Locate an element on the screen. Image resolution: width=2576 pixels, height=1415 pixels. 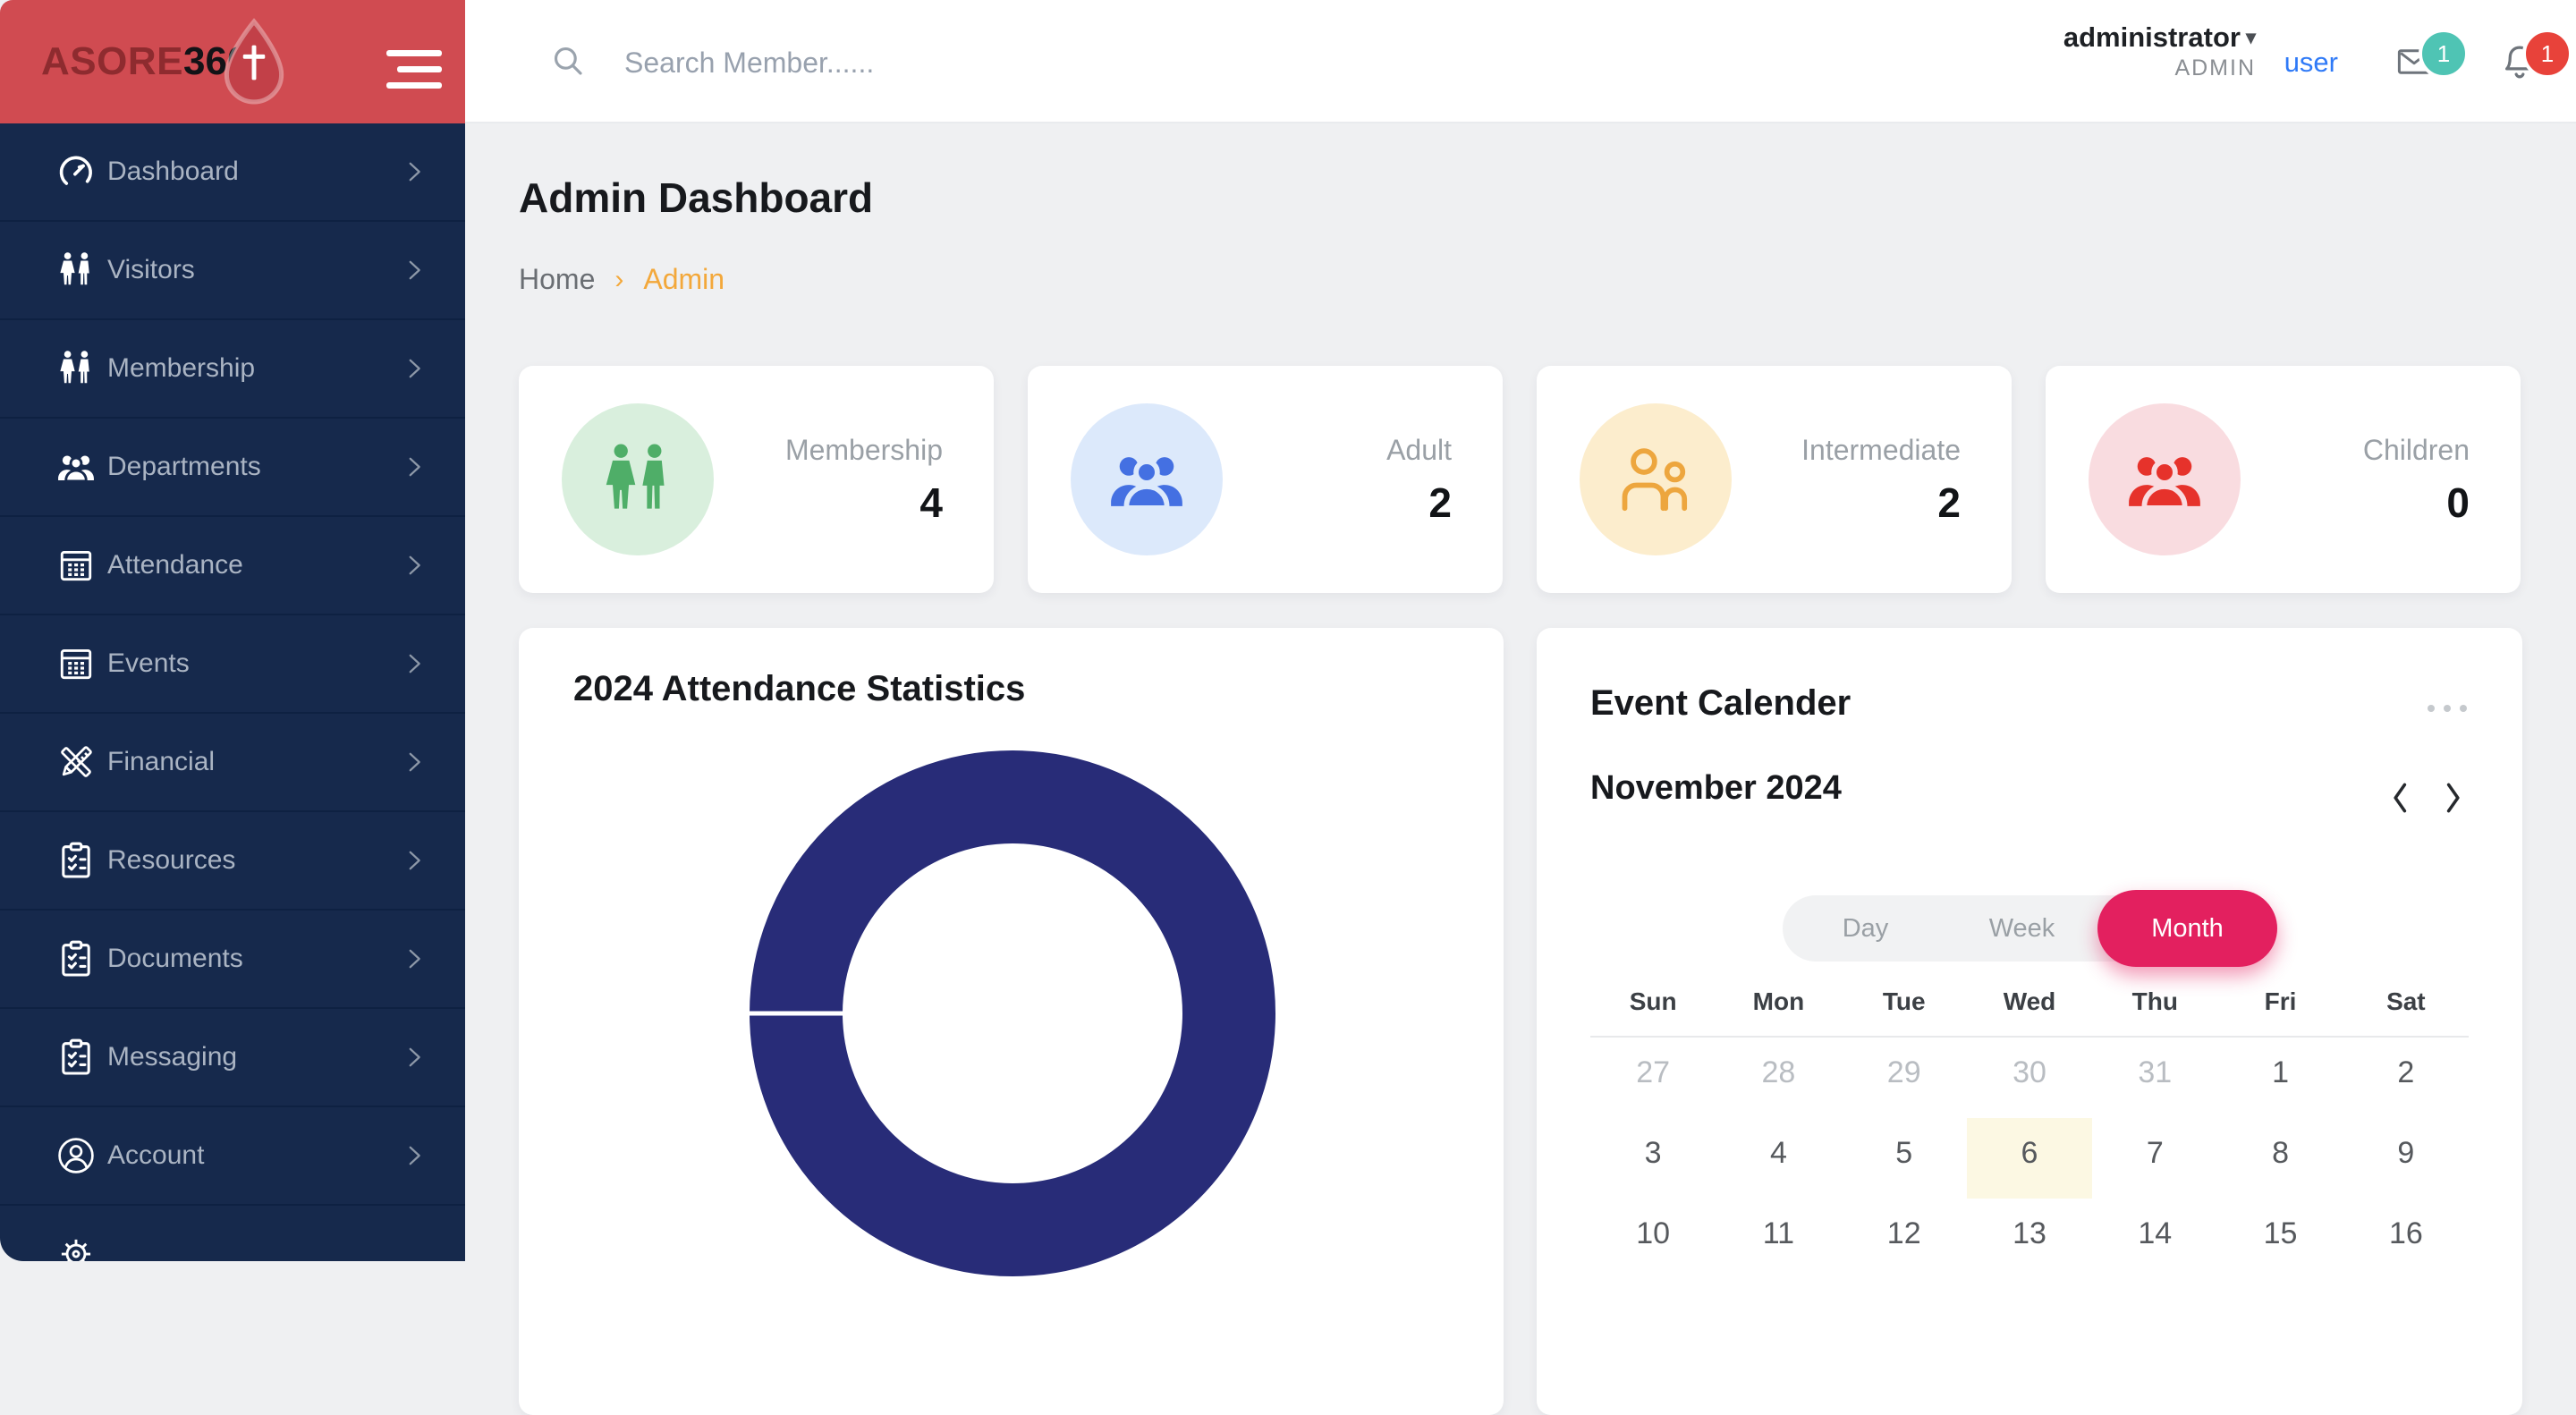
calendar-view-month-button: Month is located at coordinates (2187, 929).